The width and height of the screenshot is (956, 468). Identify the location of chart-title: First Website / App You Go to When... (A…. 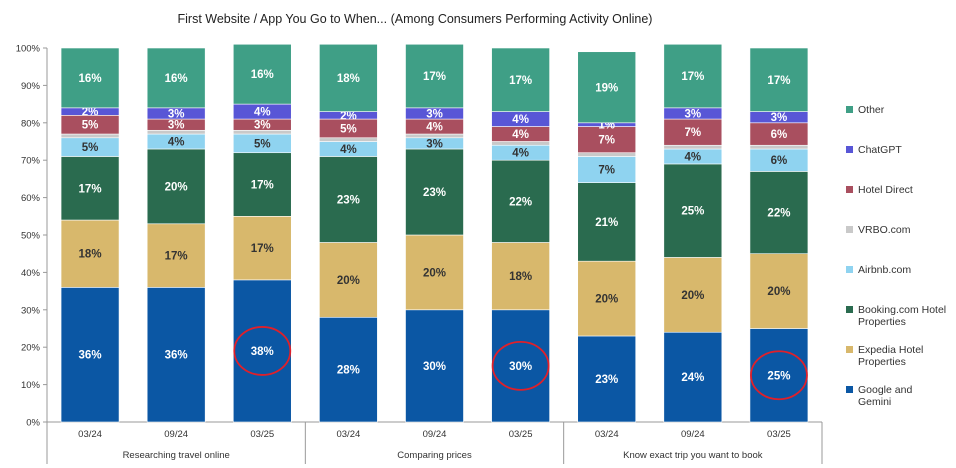
(415, 19).